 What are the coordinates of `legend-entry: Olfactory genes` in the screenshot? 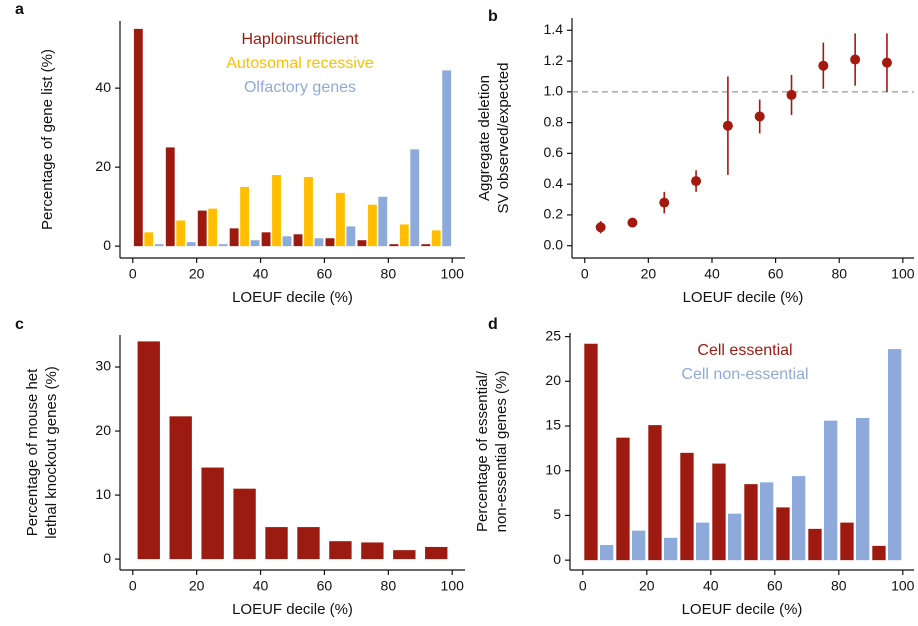 It's located at (300, 87).